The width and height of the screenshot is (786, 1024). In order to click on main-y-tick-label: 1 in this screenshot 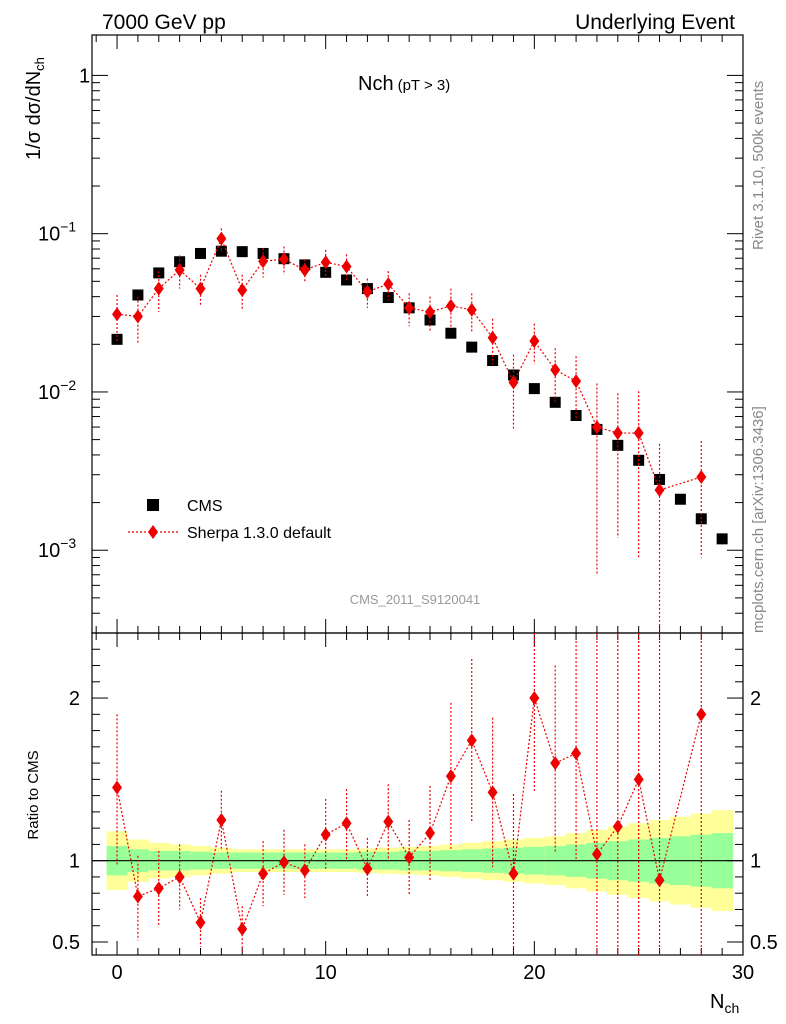, I will do `click(84, 76)`.